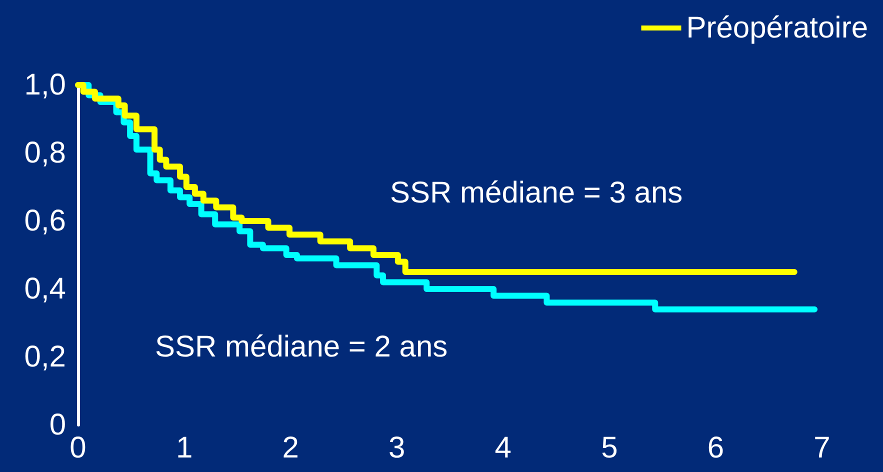 Image resolution: width=883 pixels, height=472 pixels. Describe the element at coordinates (57, 425) in the screenshot. I see `y-tick-label: 0` at that location.